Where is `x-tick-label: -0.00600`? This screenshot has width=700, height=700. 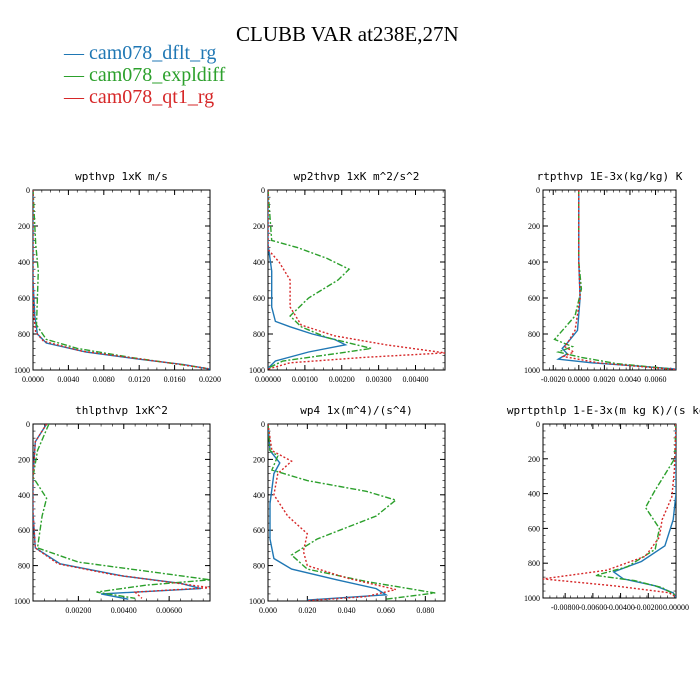
x-tick-label: -0.00600 is located at coordinates (593, 607).